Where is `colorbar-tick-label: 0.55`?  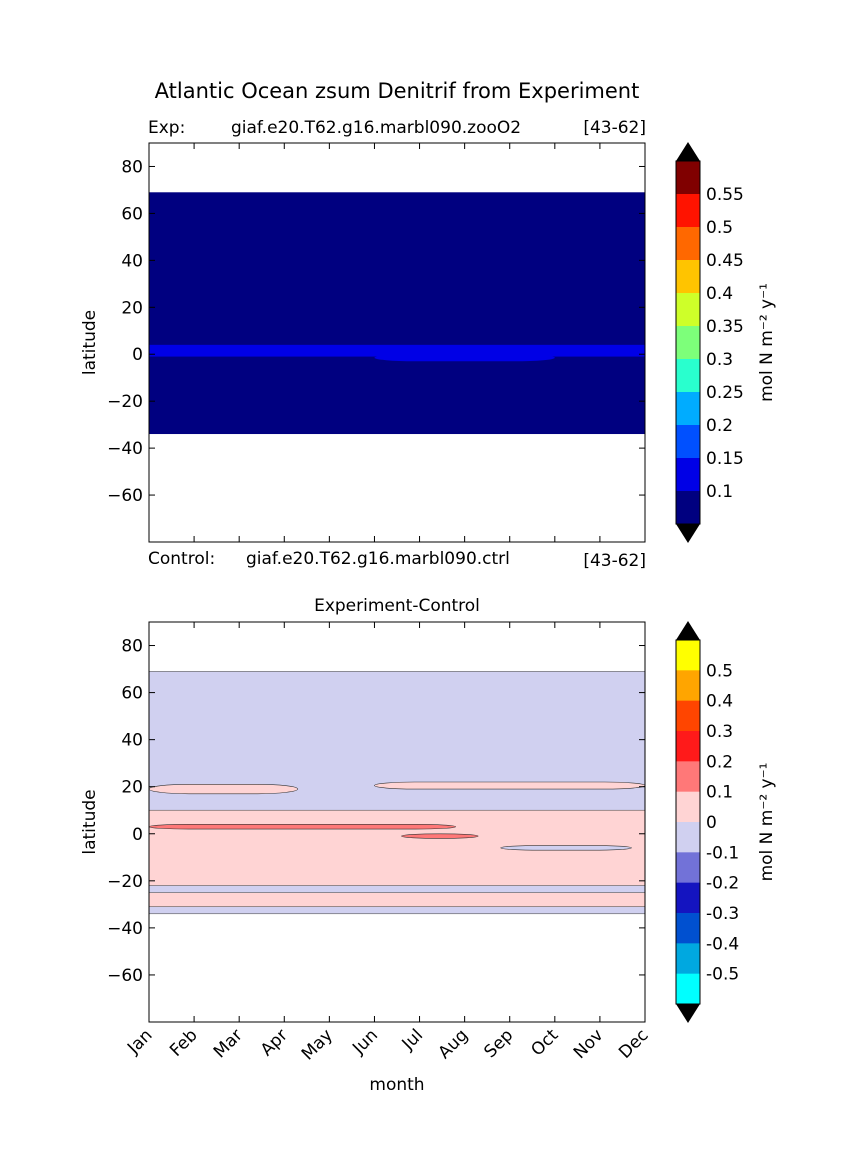 colorbar-tick-label: 0.55 is located at coordinates (725, 195).